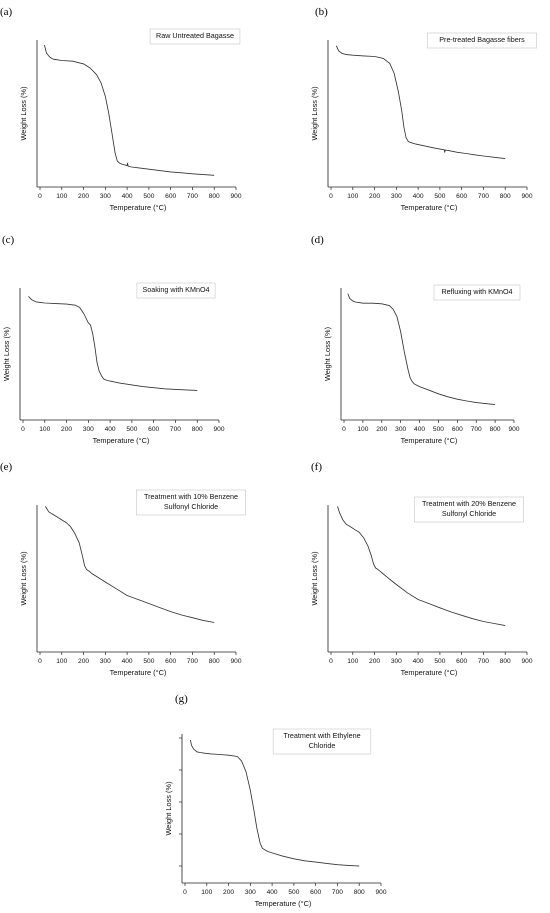 The width and height of the screenshot is (550, 913). I want to click on panel-letter: (g), so click(181, 699).